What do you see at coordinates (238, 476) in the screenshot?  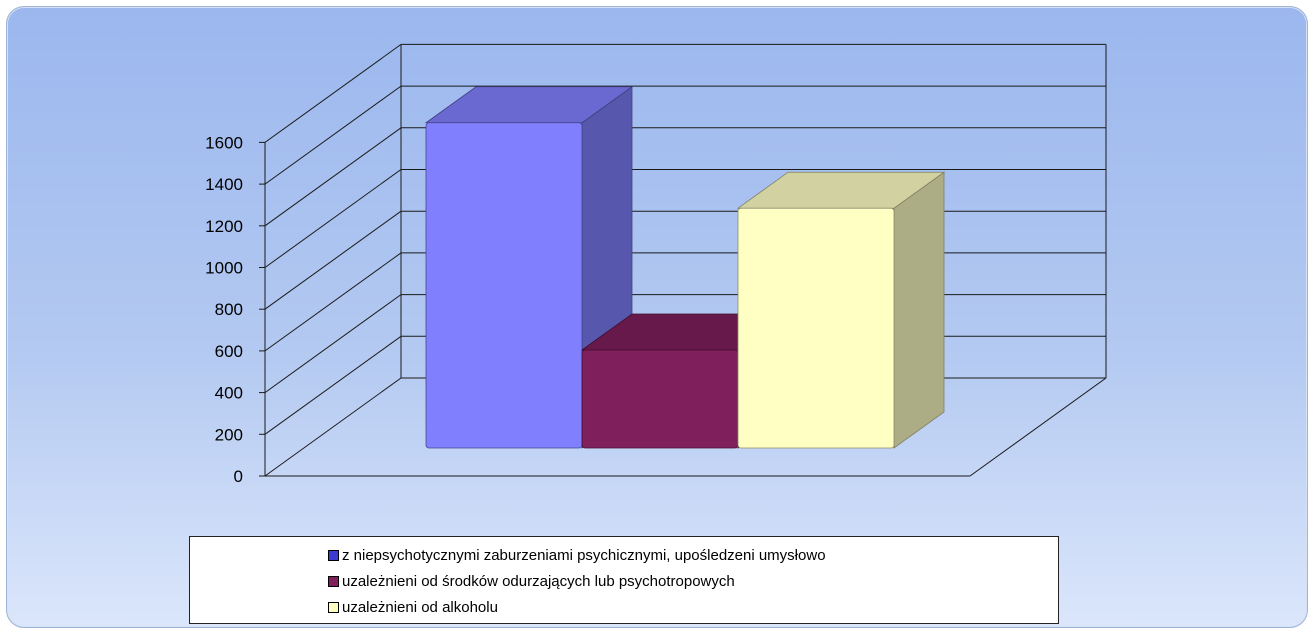 I see `y-tick-label-0: 0` at bounding box center [238, 476].